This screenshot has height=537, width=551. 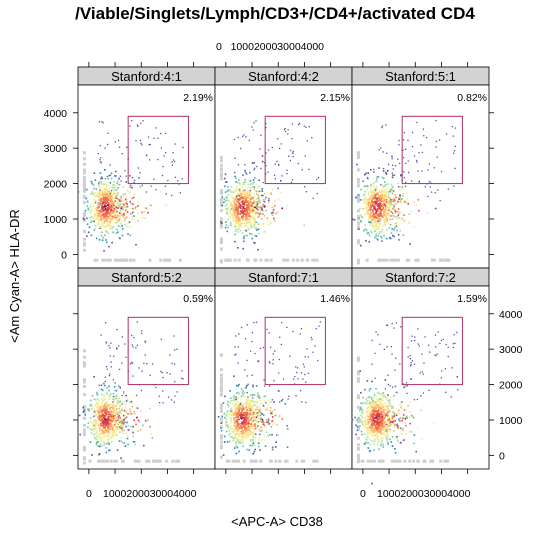 I want to click on gate-percent: 2.19%, so click(x=198, y=98).